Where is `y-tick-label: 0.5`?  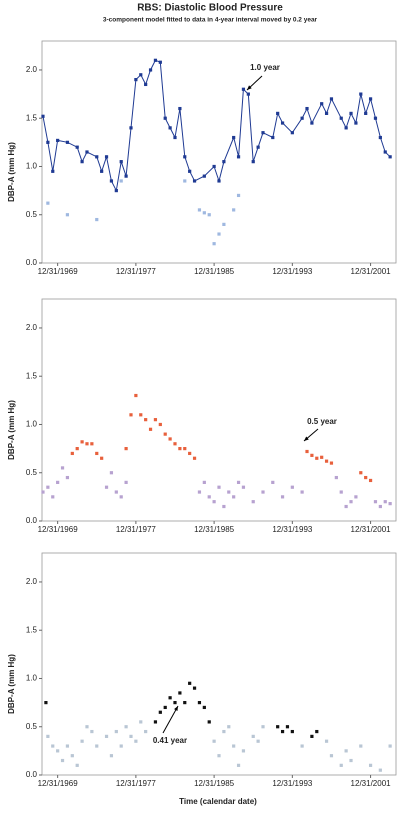 y-tick-label: 0.5 is located at coordinates (32, 726).